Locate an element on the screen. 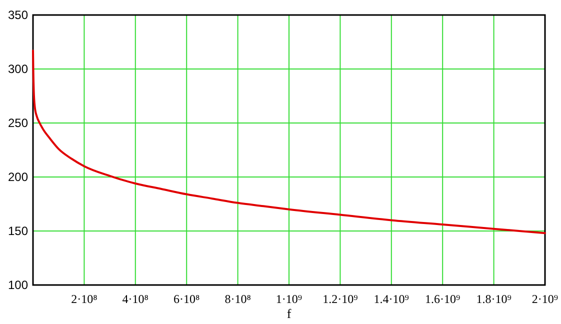 This screenshot has height=324, width=561. x-tick-label: 1.8·10⁹ is located at coordinates (494, 299).